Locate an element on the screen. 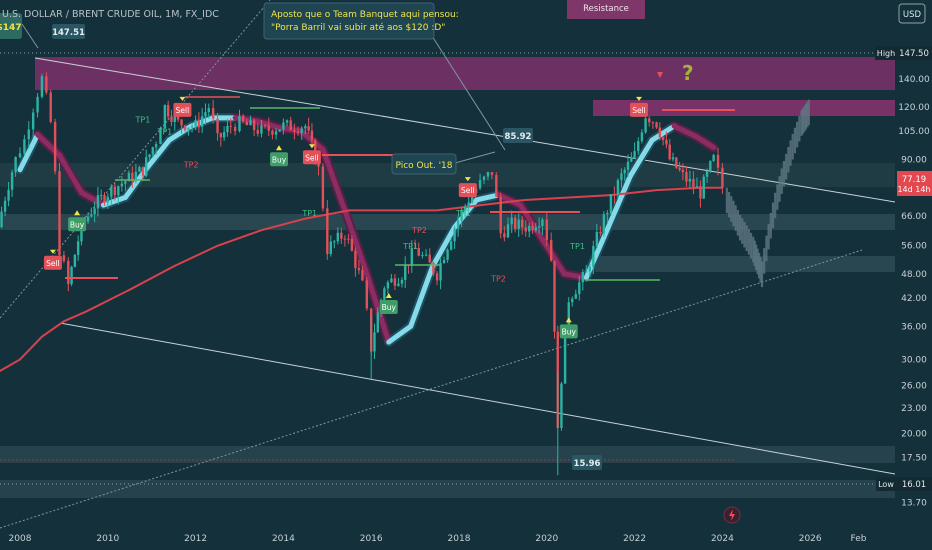  y-tick-label: 20.00 is located at coordinates (914, 434).